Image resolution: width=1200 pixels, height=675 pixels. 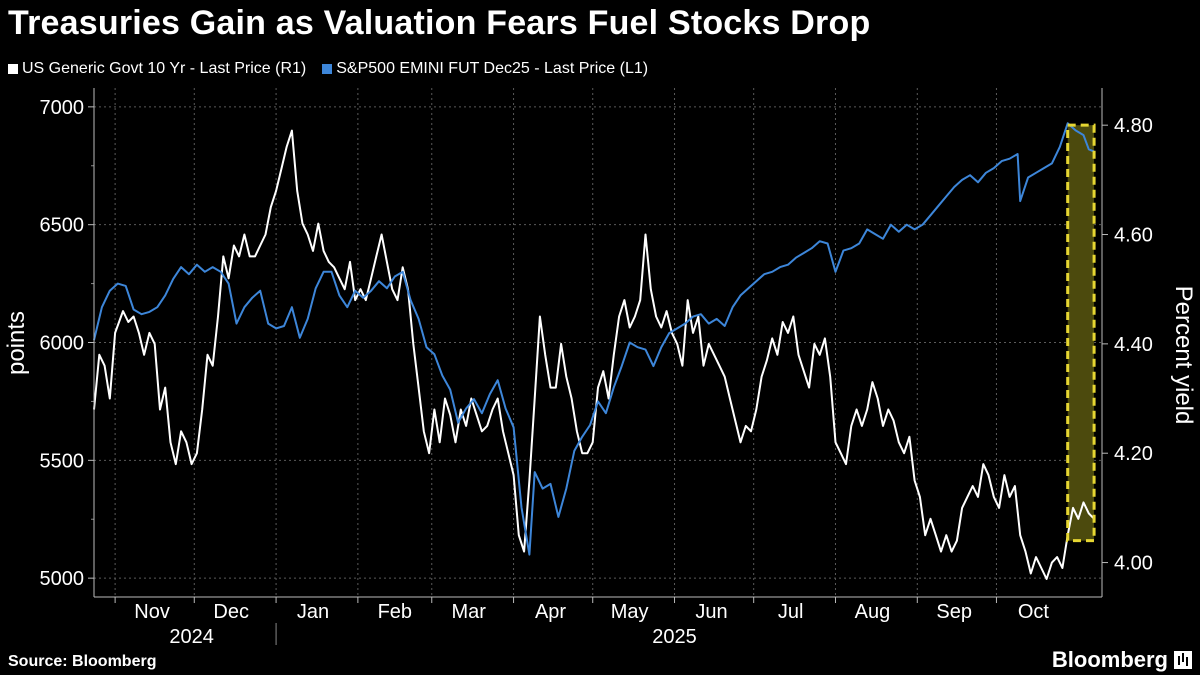 I want to click on x-tick-label-oct: Oct, so click(x=1034, y=612).